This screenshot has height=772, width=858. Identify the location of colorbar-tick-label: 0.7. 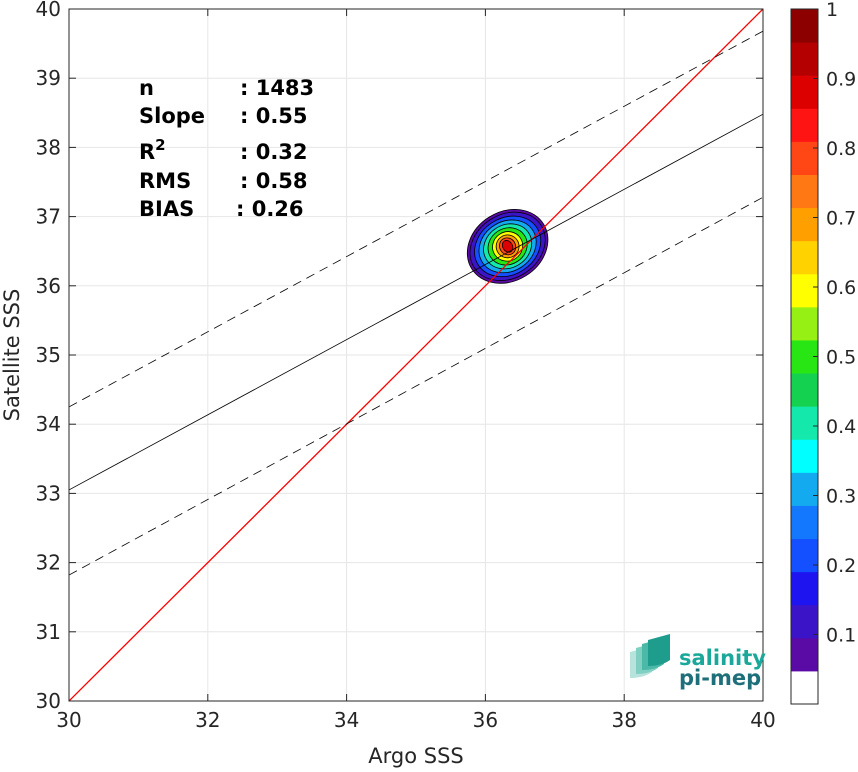
(841, 219).